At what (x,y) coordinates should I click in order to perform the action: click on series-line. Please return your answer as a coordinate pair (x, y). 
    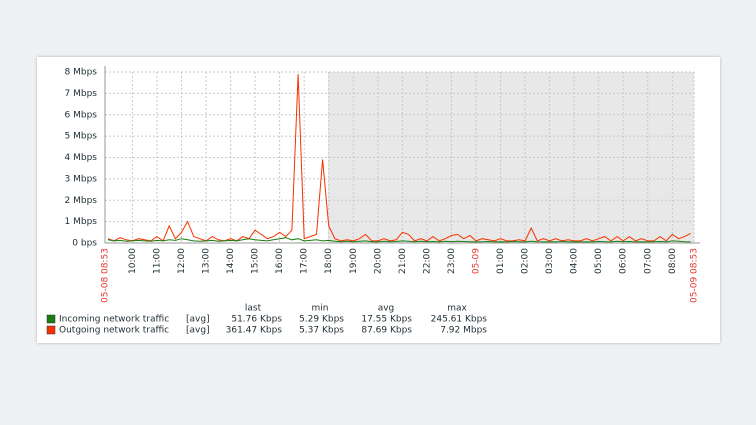
    Looking at the image, I should click on (399, 240).